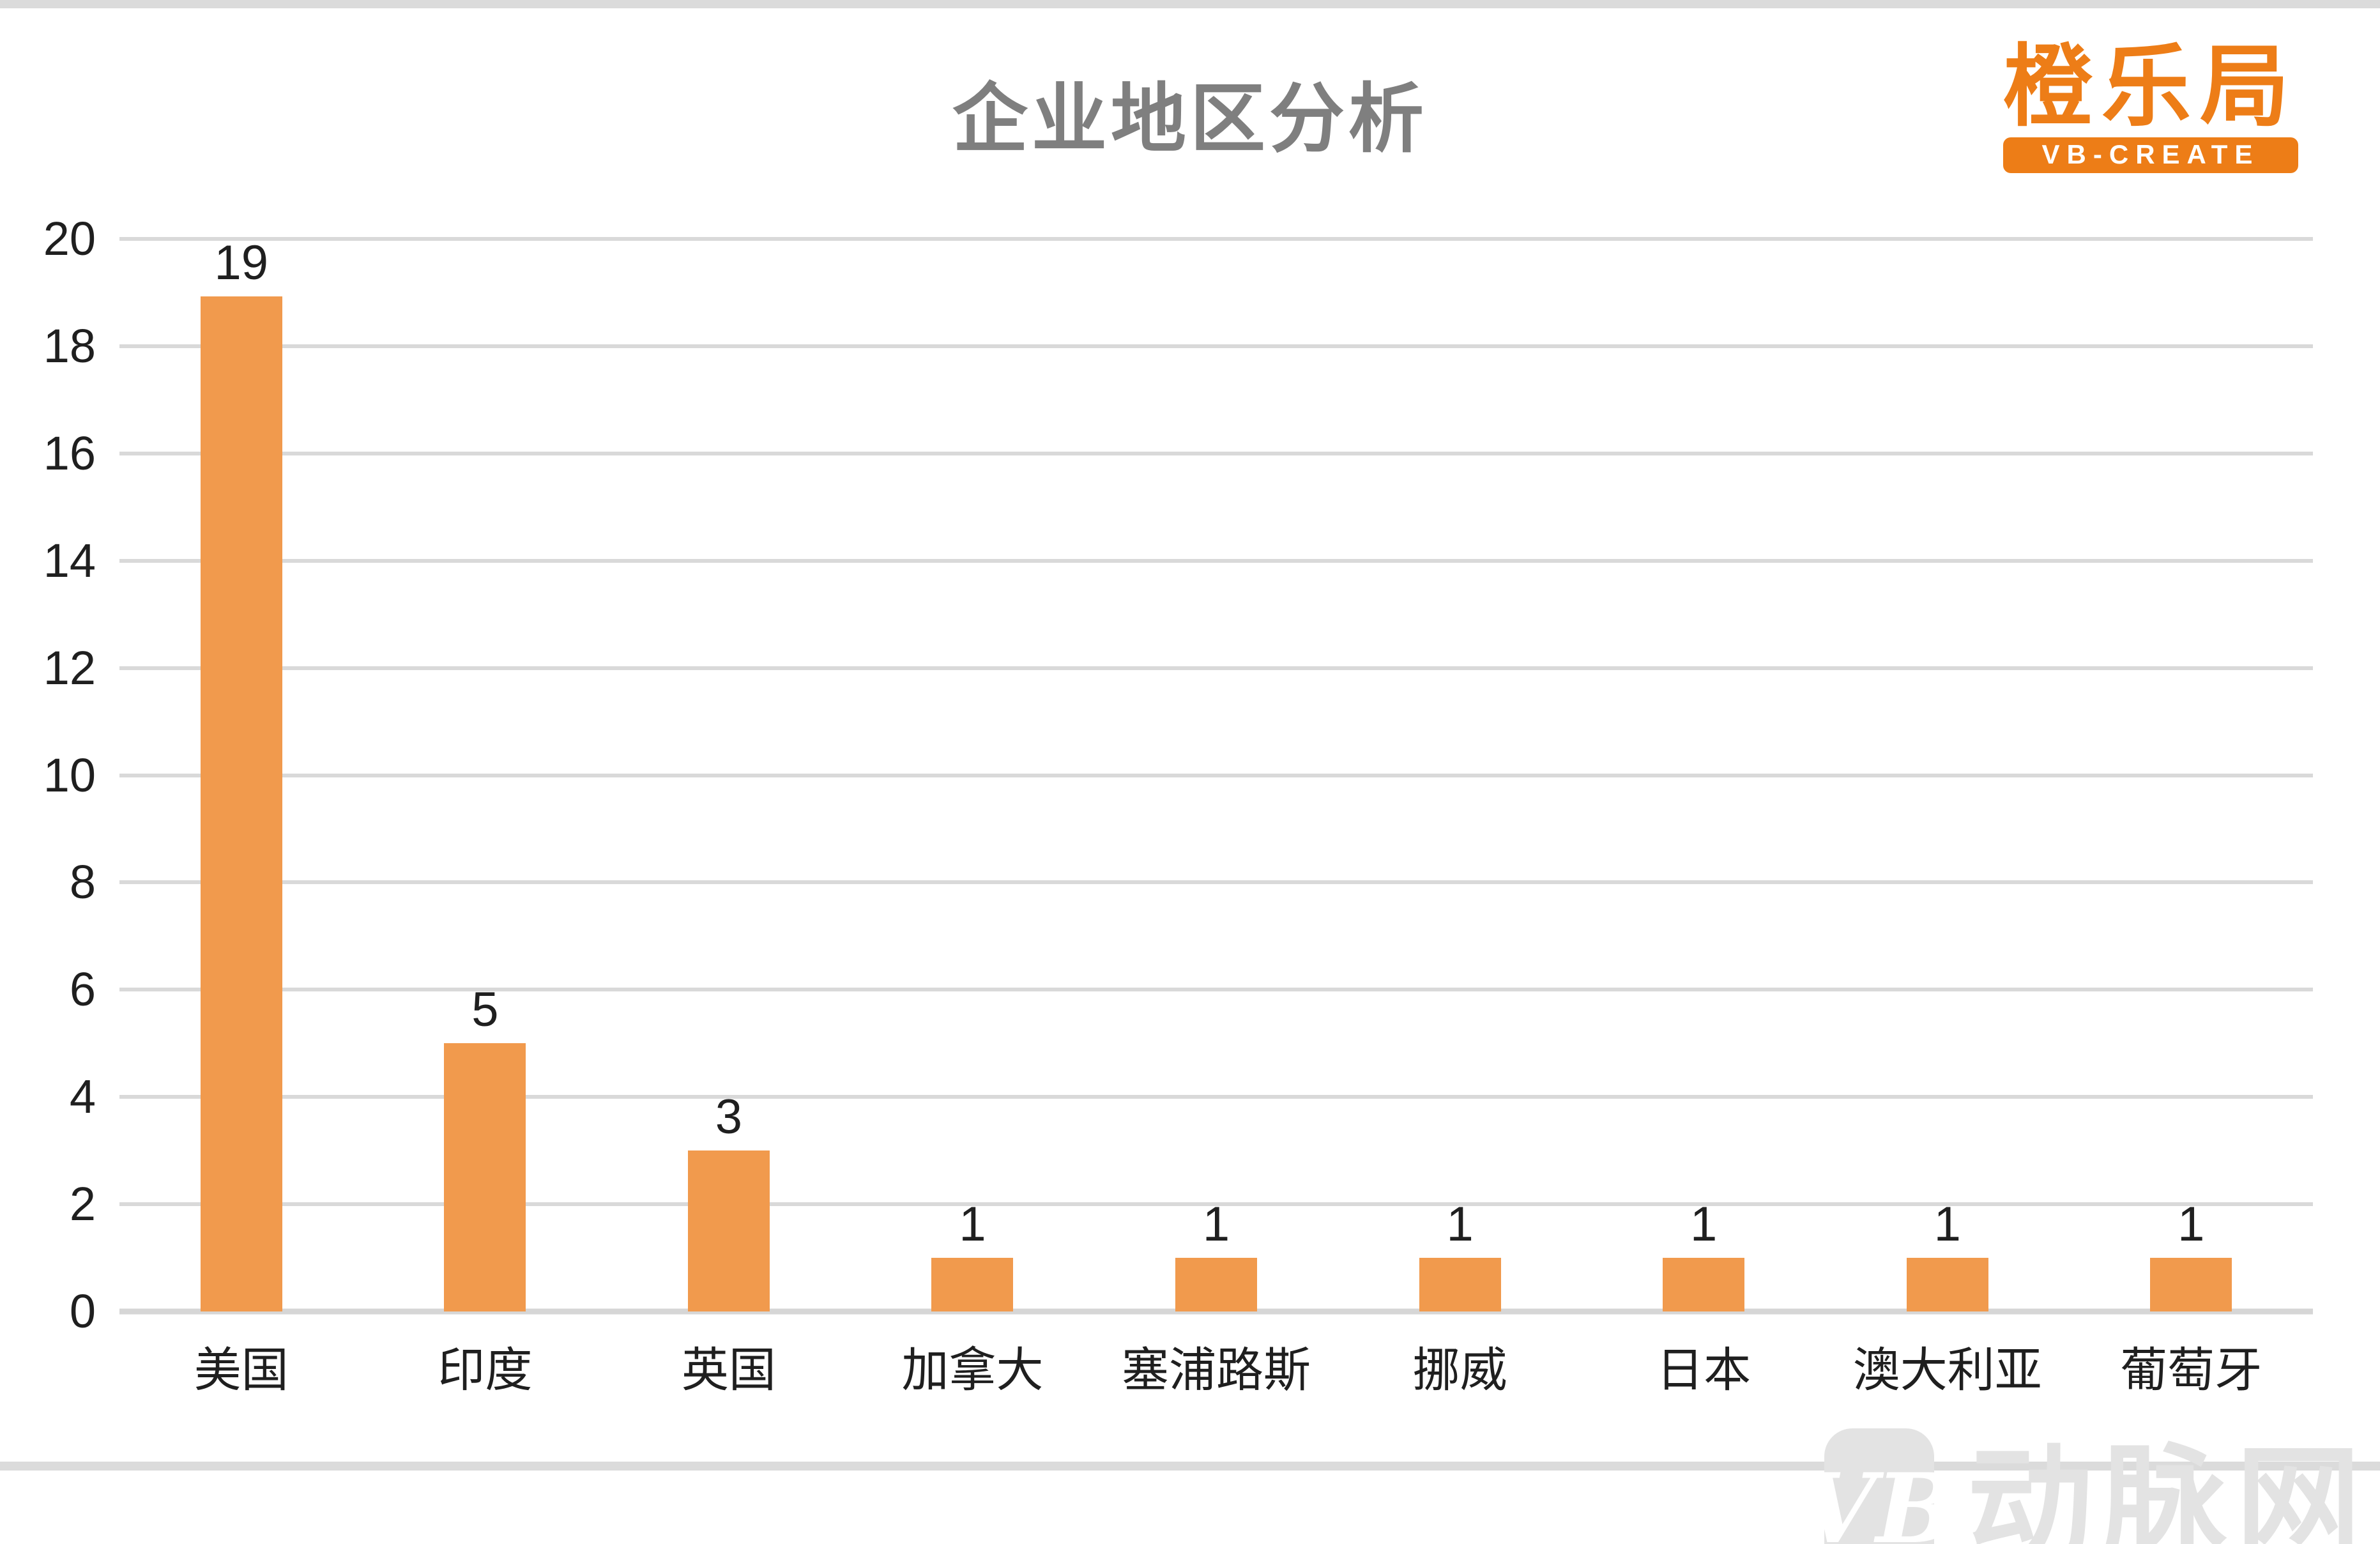 This screenshot has width=2380, height=1544. What do you see at coordinates (69, 238) in the screenshot?
I see `y-axis-tick-label: 20` at bounding box center [69, 238].